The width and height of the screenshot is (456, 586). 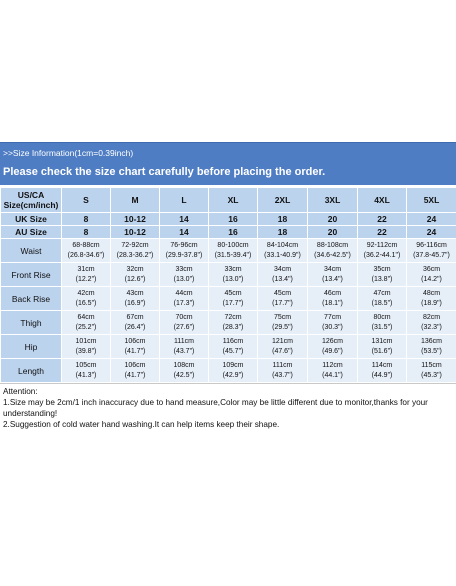 I want to click on measurement-cm: 31cm, so click(x=86, y=269).